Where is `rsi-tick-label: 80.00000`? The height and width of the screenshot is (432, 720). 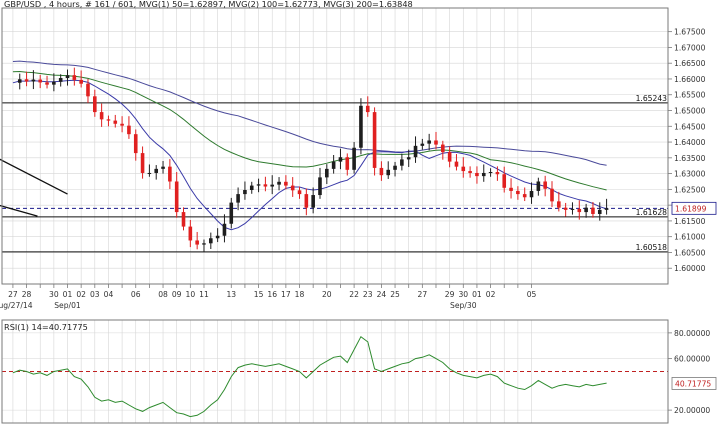 rsi-tick-label: 80.00000 is located at coordinates (692, 333).